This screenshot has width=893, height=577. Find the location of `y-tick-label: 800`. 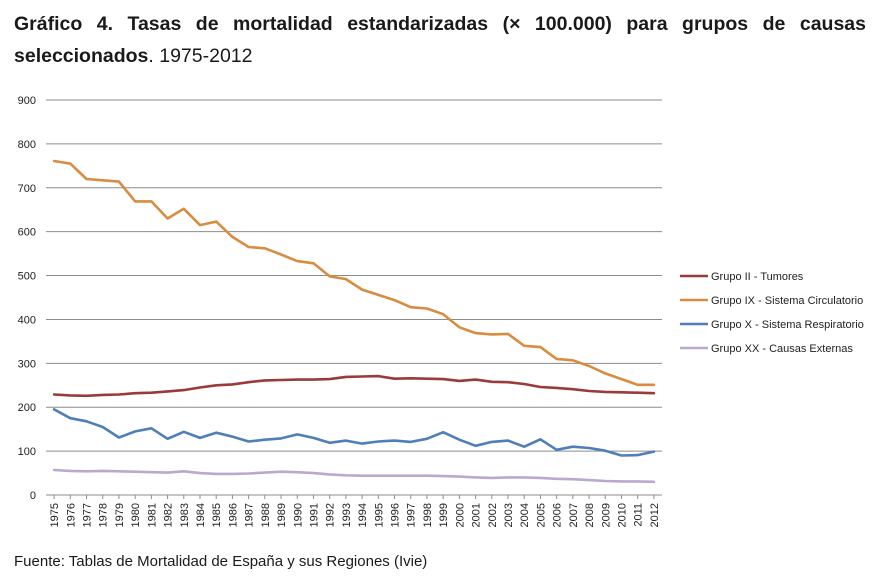

y-tick-label: 800 is located at coordinates (27, 145).